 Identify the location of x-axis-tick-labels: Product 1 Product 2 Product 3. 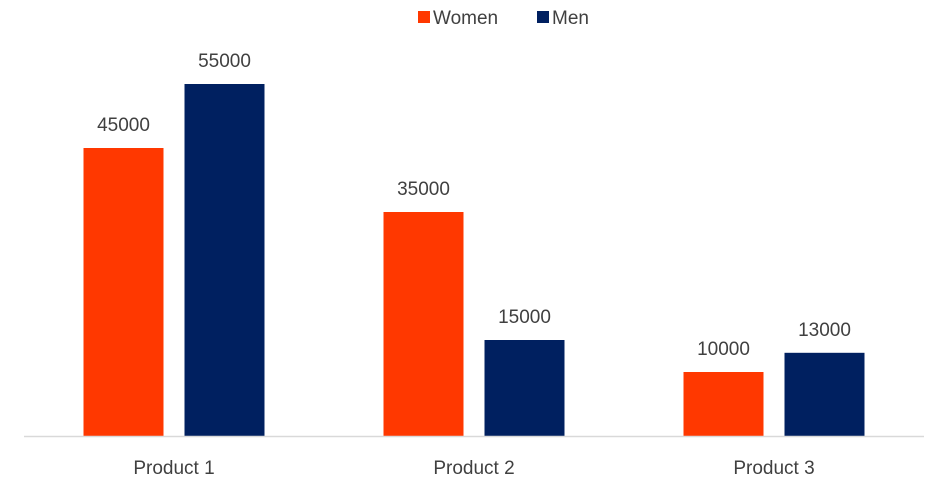
(473, 468).